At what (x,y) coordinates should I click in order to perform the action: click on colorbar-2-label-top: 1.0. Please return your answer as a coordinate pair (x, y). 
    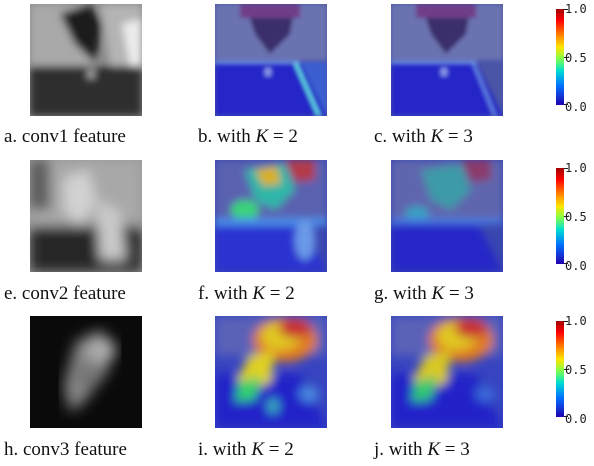
    Looking at the image, I should click on (576, 168).